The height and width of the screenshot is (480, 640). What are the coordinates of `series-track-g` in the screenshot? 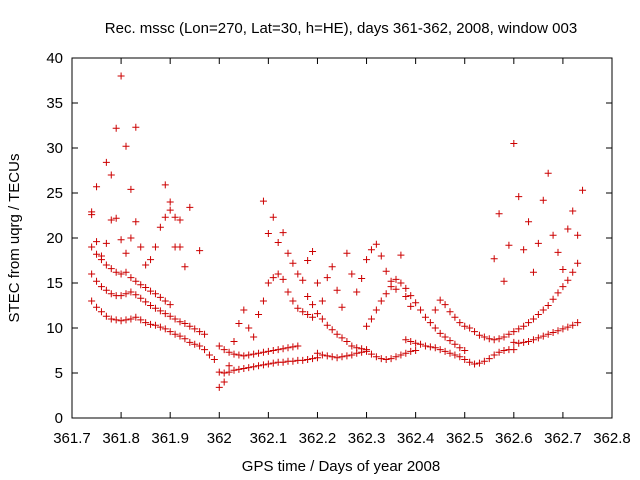 It's located at (258, 351).